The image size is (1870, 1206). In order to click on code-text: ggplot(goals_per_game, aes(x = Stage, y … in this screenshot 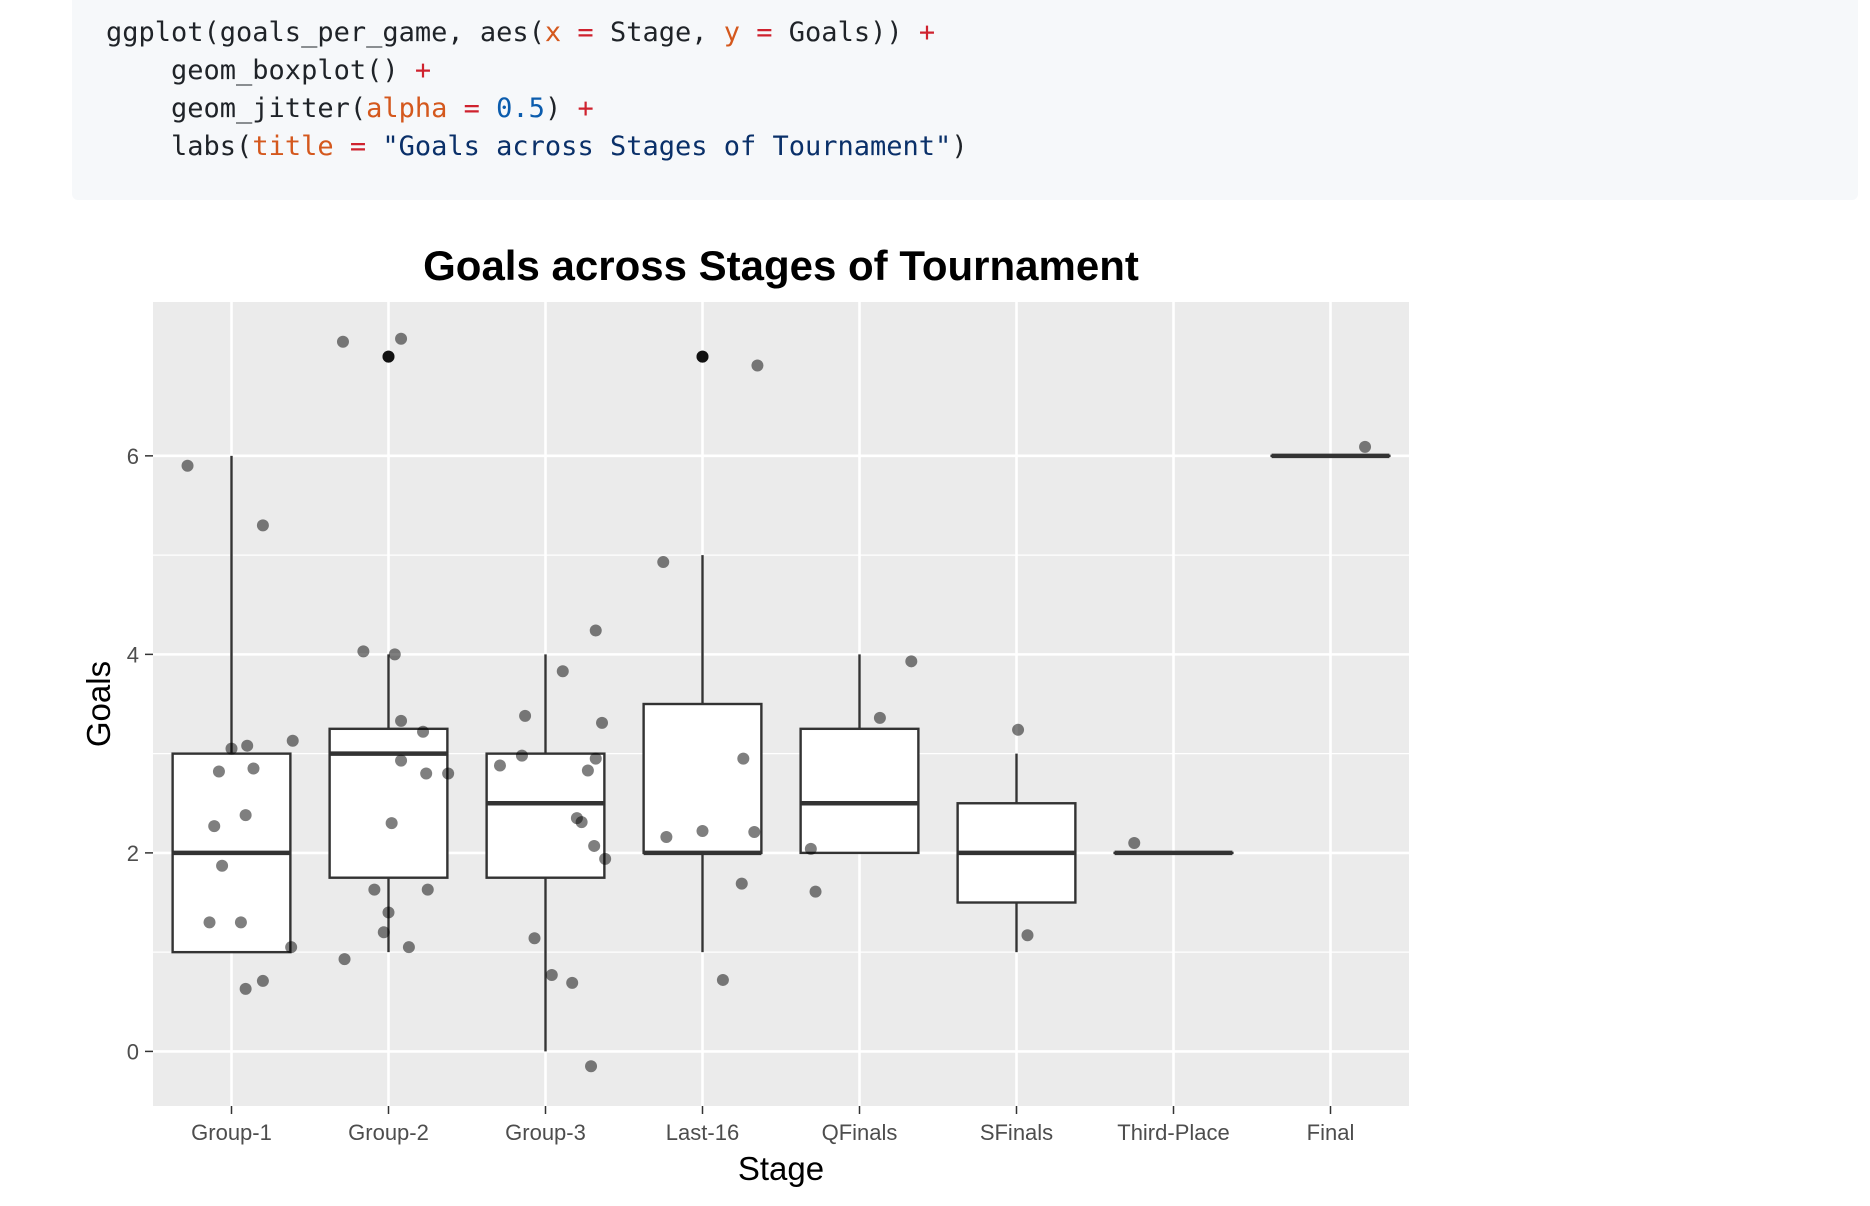, I will do `click(965, 83)`.